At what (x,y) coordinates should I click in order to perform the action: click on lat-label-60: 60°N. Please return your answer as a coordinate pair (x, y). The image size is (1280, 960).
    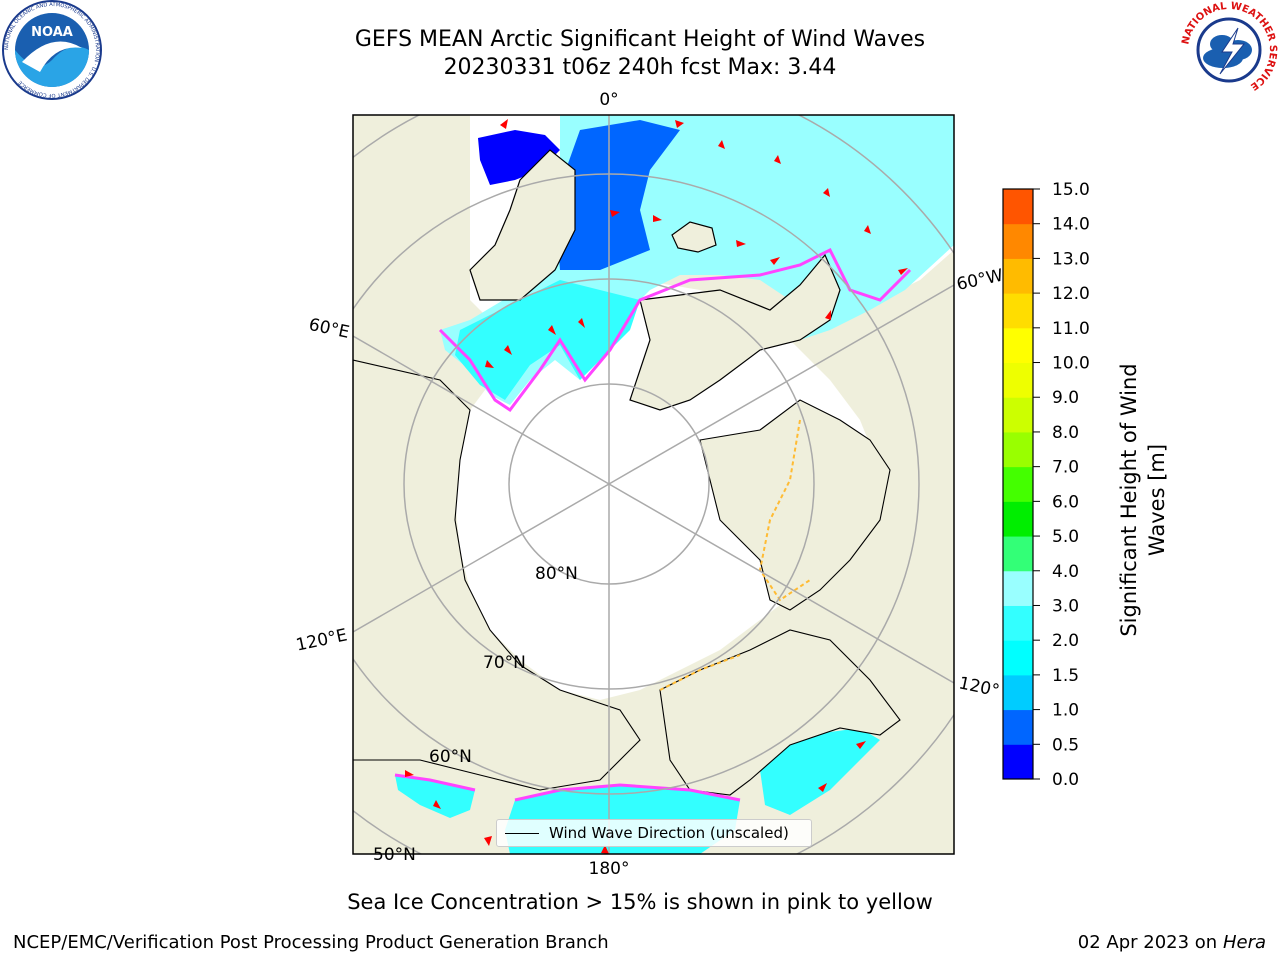
    Looking at the image, I should click on (450, 757).